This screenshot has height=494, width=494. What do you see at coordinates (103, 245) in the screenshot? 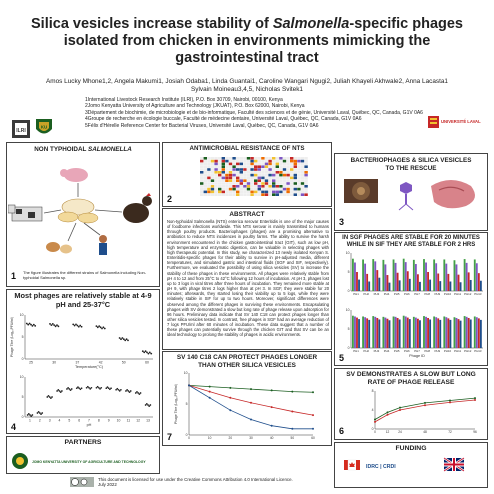
I see `human-icon` at bounding box center [103, 245].